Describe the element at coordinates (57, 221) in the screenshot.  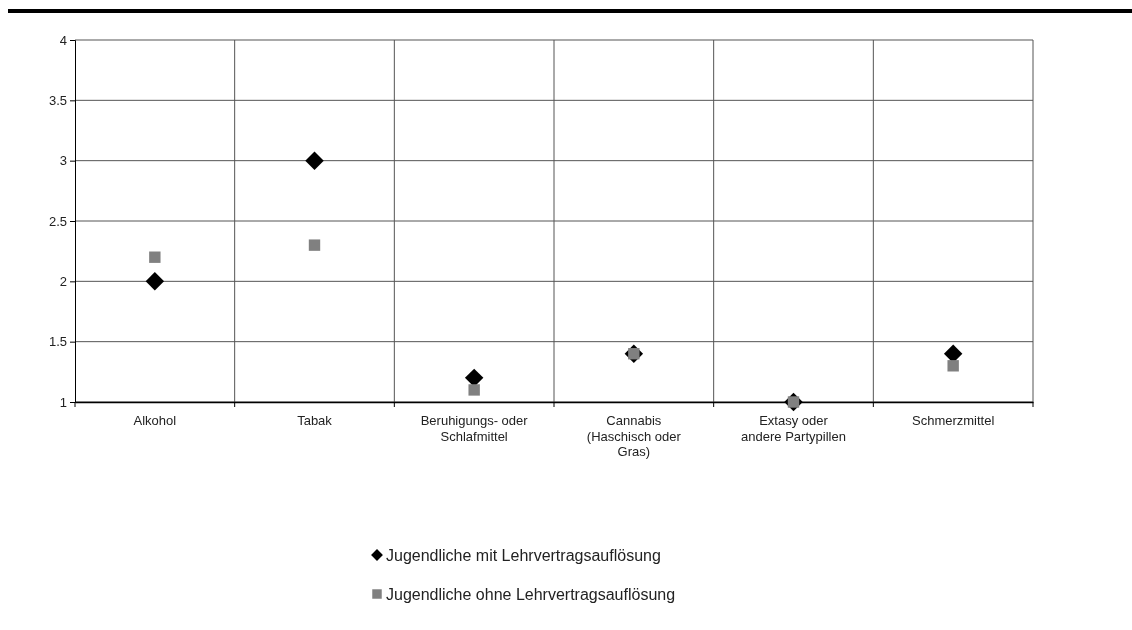
I see `y-tick-label: 2.5` at that location.